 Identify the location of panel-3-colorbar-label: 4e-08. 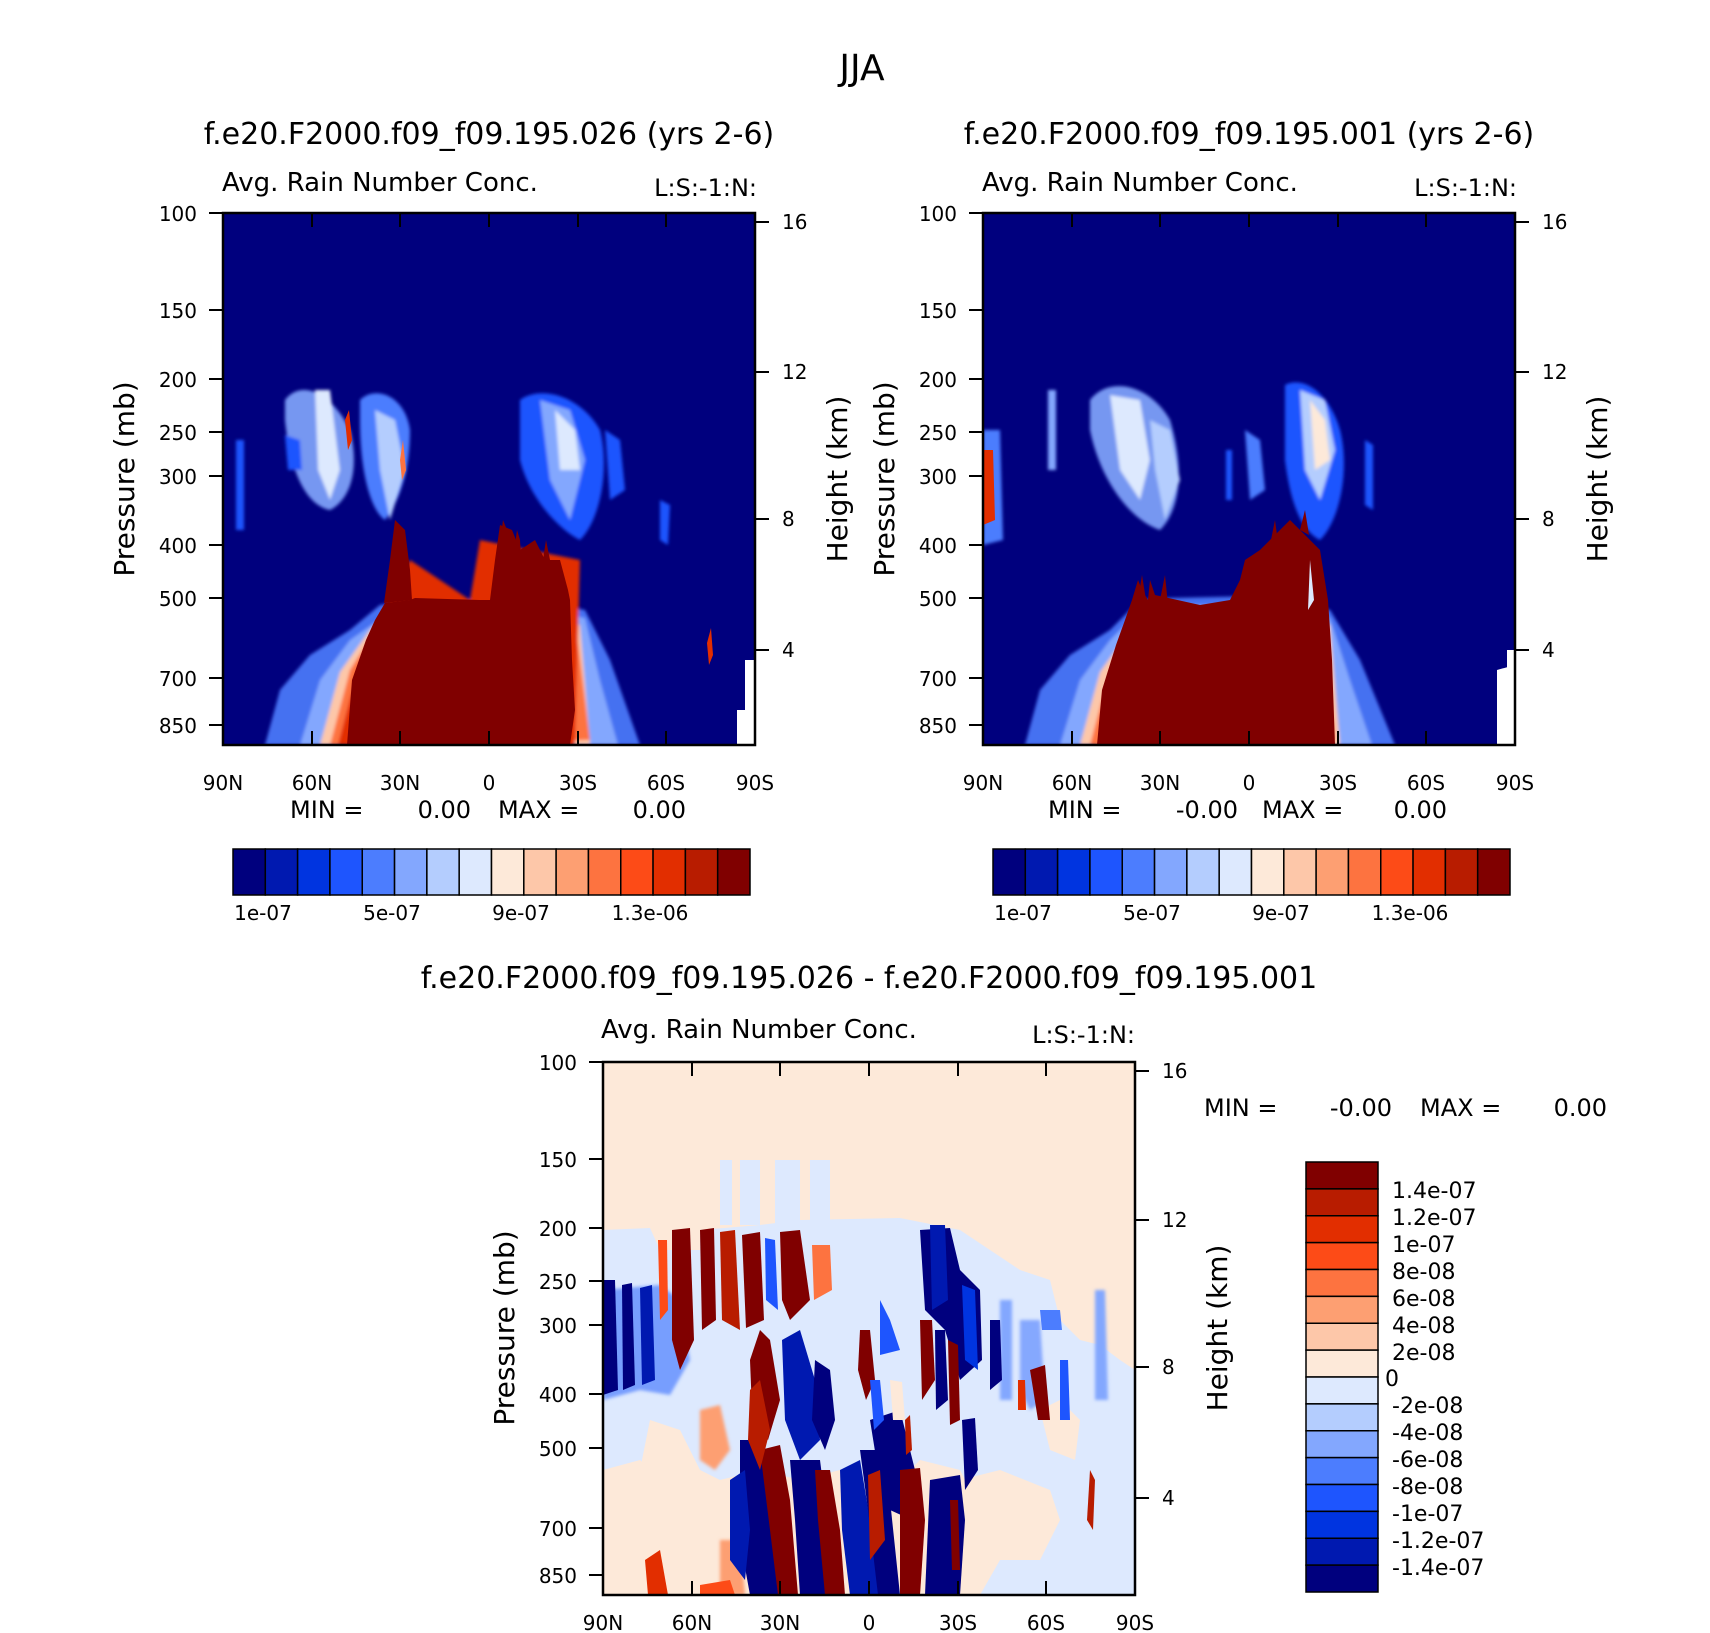
(1423, 1326).